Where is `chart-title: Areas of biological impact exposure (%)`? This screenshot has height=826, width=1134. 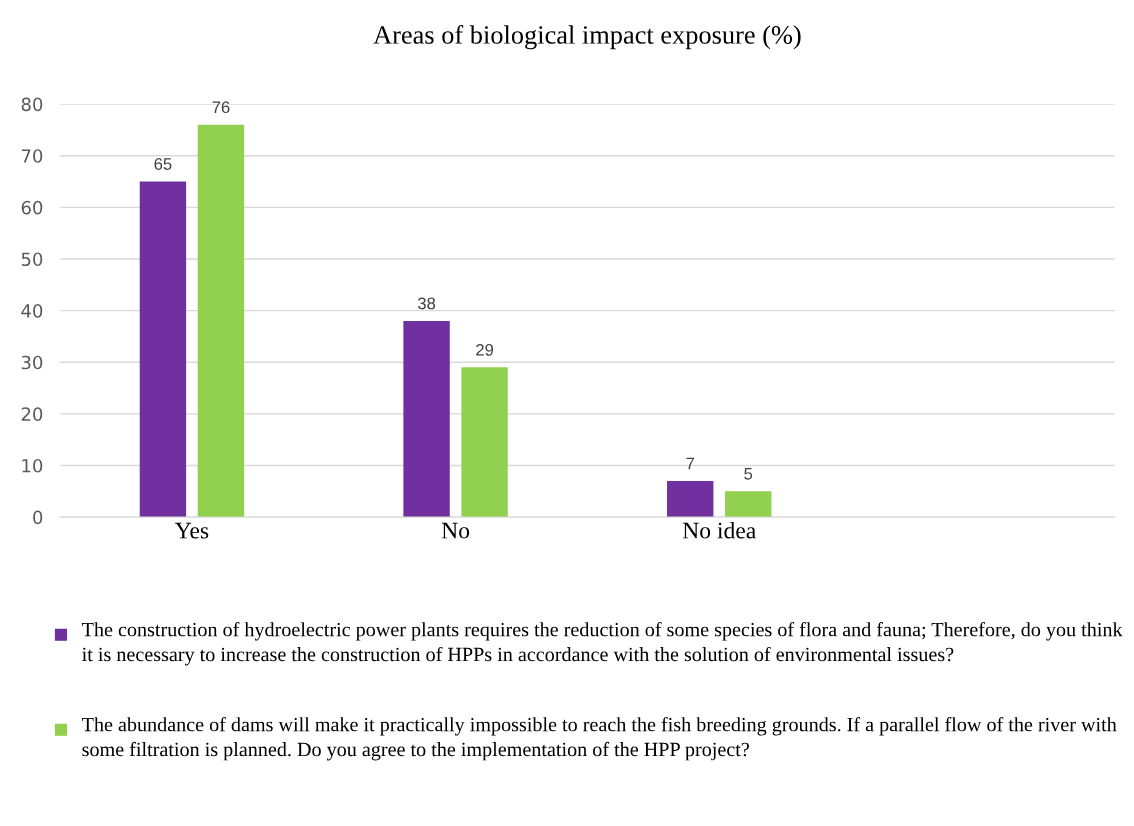 chart-title: Areas of biological impact exposure (%) is located at coordinates (587, 37).